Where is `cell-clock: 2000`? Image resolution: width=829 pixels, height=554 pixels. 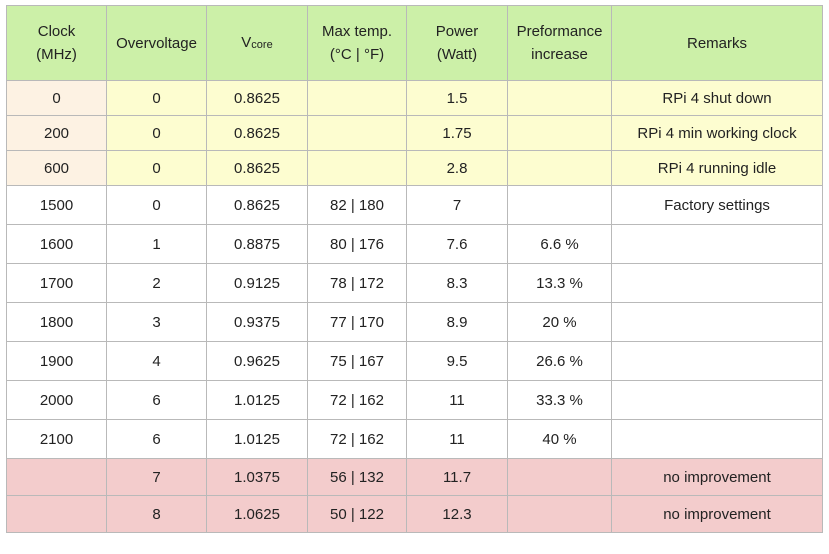
cell-clock: 2000 is located at coordinates (56, 400).